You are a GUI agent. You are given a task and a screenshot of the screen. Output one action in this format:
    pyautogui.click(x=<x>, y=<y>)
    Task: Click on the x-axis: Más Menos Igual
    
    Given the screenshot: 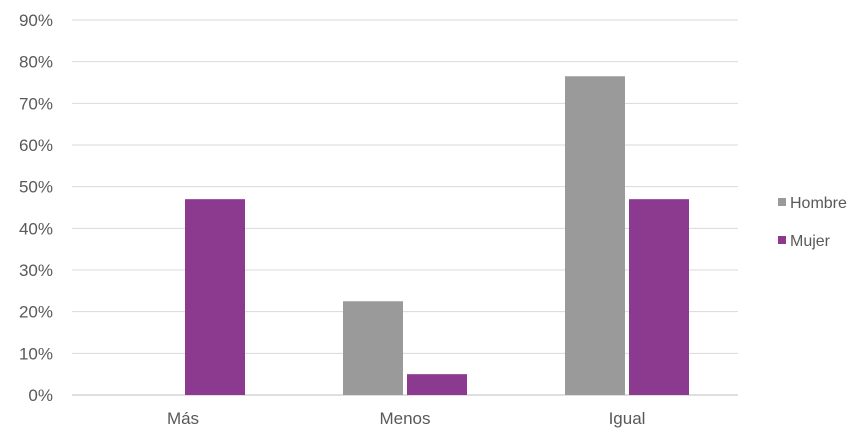 What is the action you would take?
    pyautogui.click(x=406, y=418)
    